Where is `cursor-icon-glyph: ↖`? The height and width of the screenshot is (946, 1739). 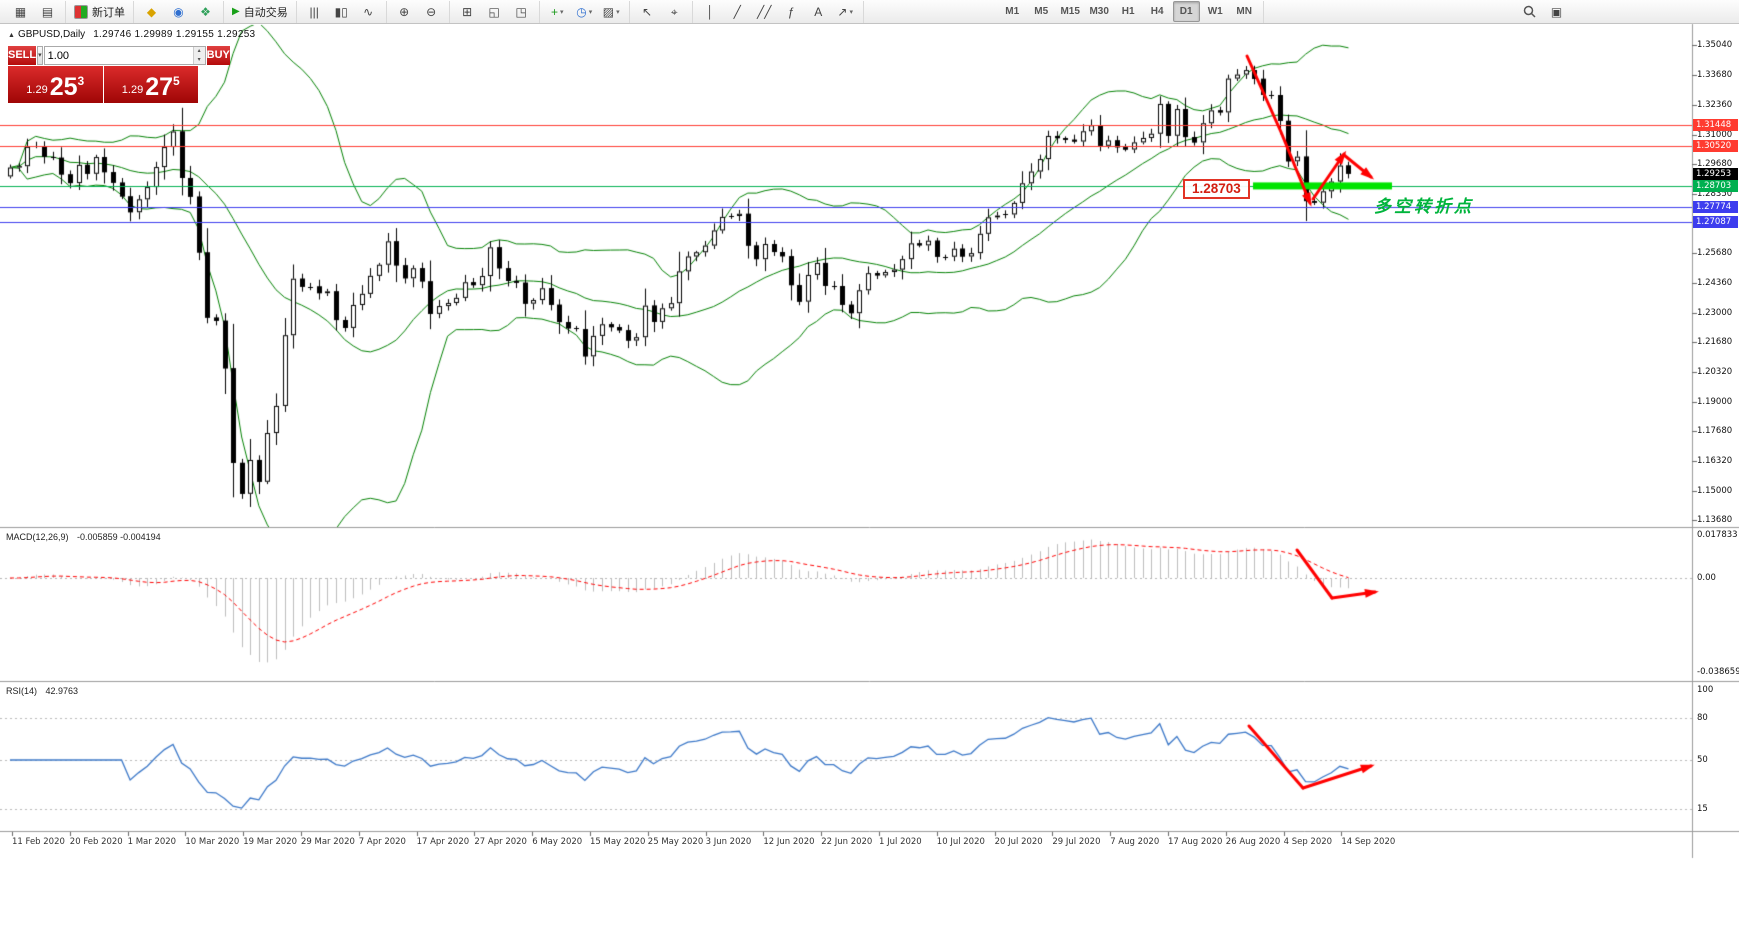
cursor-icon-glyph: ↖ is located at coordinates (647, 11).